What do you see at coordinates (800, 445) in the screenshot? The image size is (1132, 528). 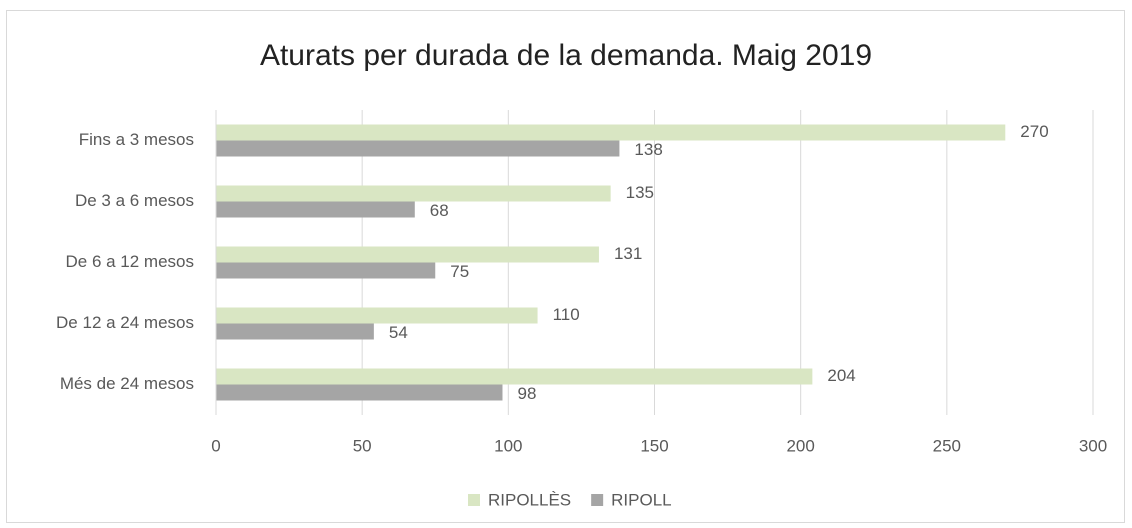 I see `x-tick-label: 200` at bounding box center [800, 445].